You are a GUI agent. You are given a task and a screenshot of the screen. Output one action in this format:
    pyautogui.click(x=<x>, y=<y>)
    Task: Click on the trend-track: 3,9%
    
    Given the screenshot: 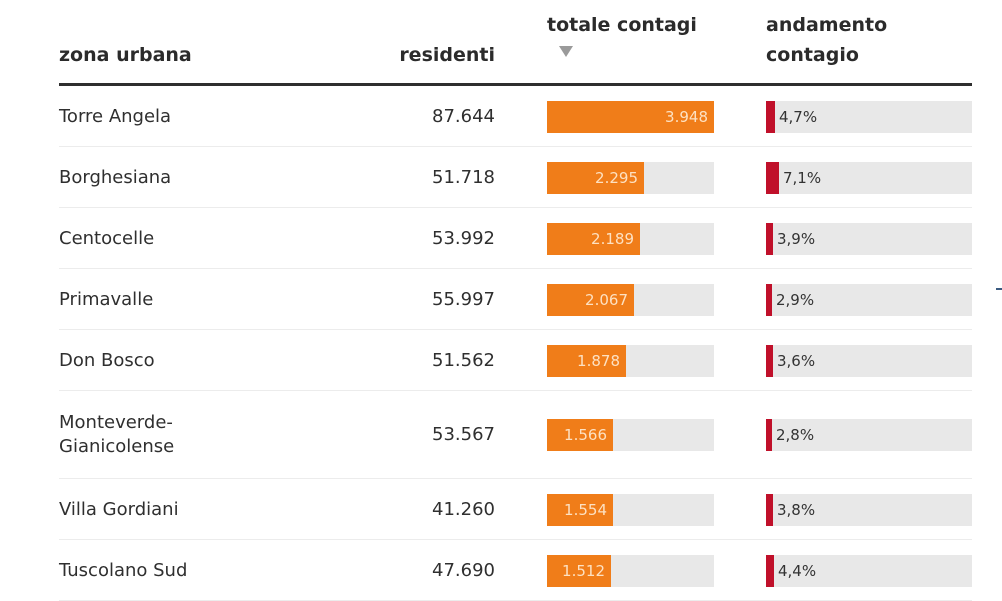 What is the action you would take?
    pyautogui.click(x=869, y=239)
    